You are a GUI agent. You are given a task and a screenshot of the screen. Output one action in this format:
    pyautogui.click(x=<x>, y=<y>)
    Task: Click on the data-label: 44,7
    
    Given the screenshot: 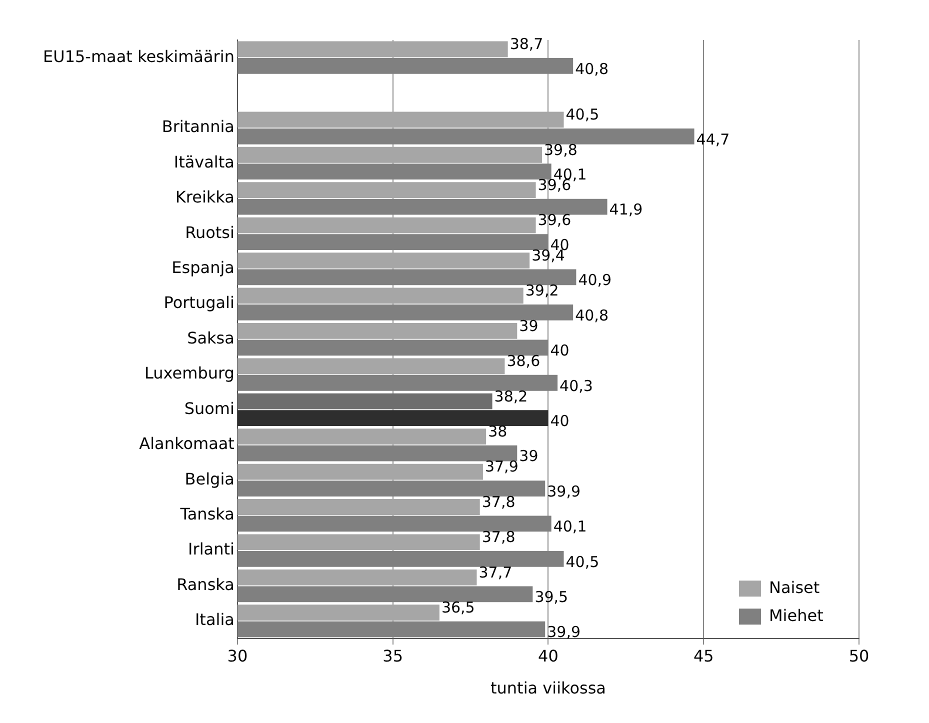 What is the action you would take?
    pyautogui.click(x=713, y=139)
    